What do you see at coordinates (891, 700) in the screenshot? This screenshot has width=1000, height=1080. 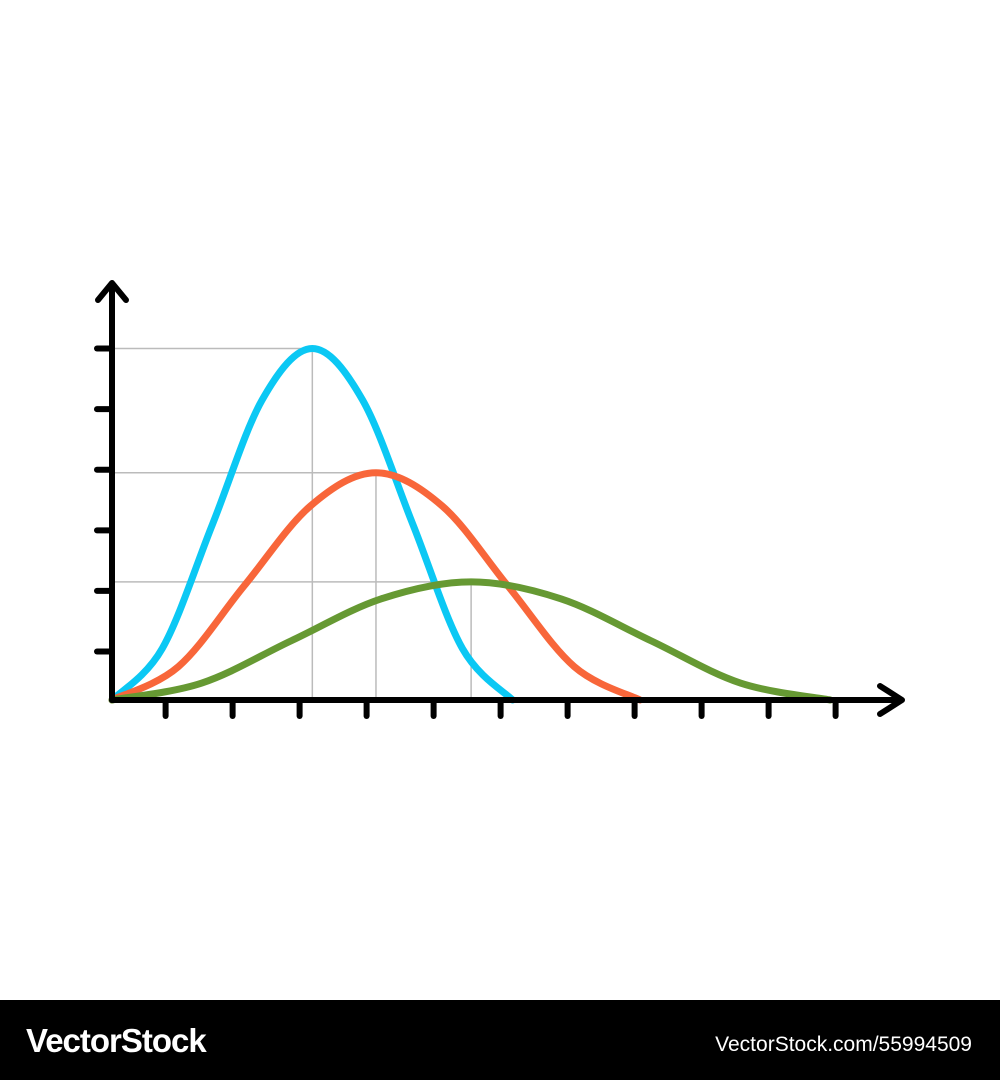 I see `x-arrow` at bounding box center [891, 700].